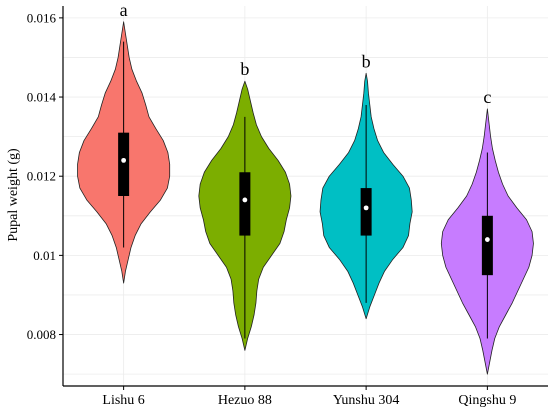  I want to click on y-tick-label: 0.016, so click(42, 17).